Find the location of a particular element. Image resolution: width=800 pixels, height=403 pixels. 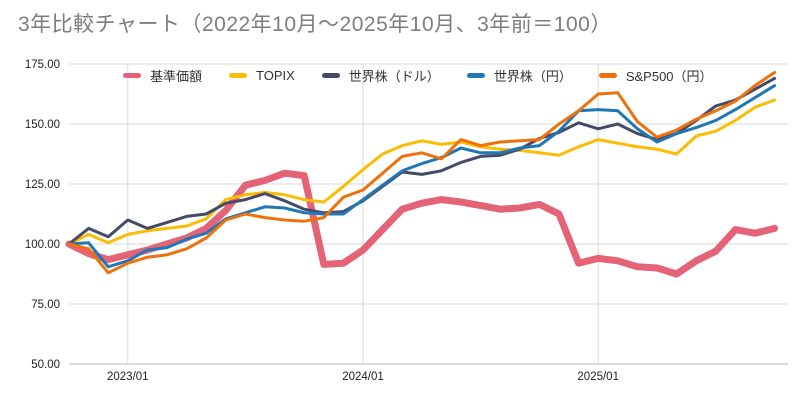

y-axis-tick-label: 125.00 is located at coordinates (42, 185).